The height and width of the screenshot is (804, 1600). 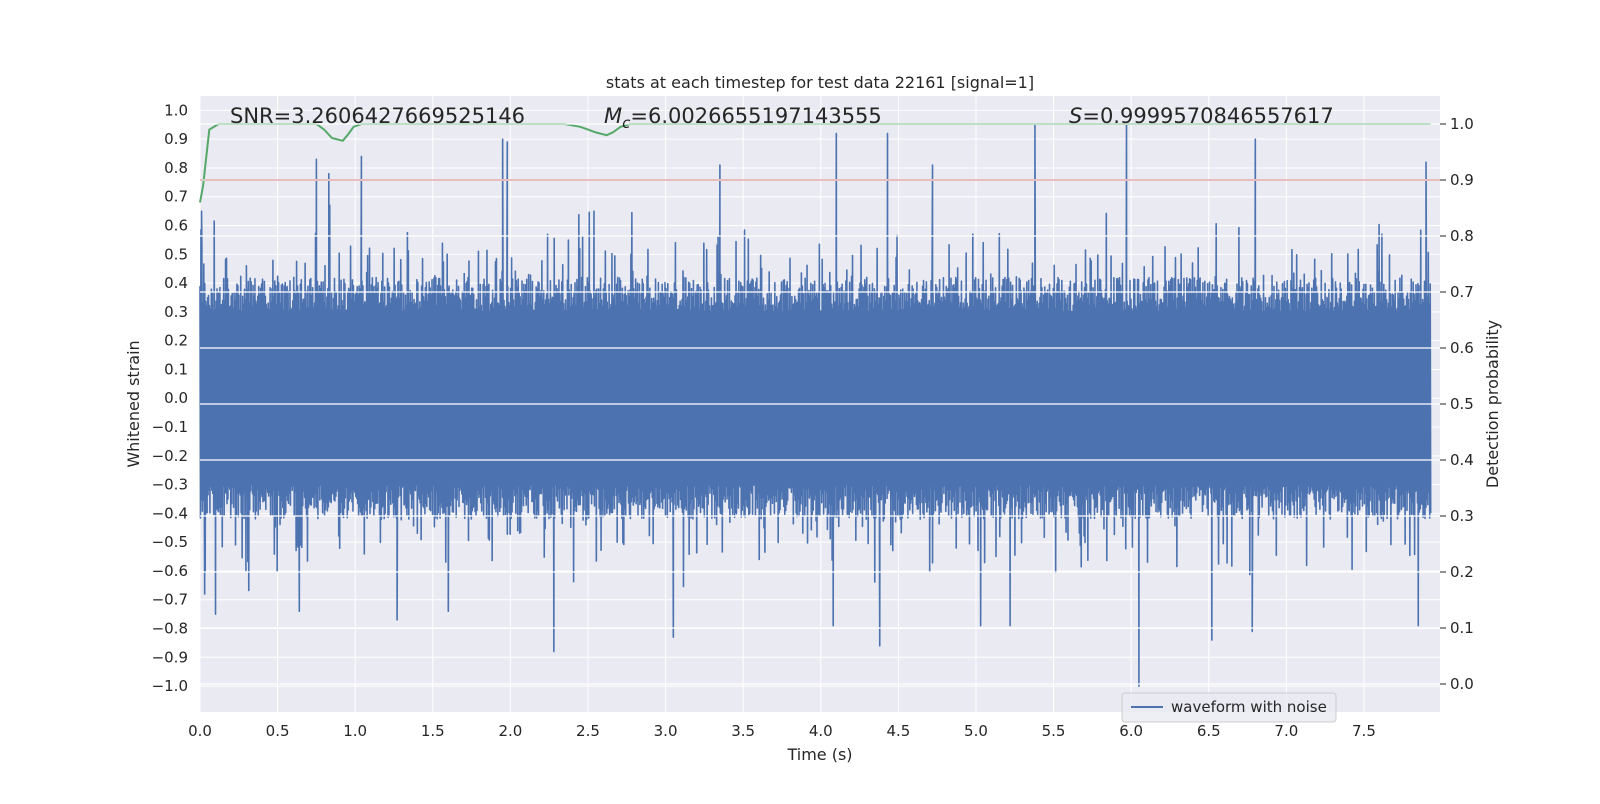 I want to click on score-symbol: S, so click(x=1075, y=116).